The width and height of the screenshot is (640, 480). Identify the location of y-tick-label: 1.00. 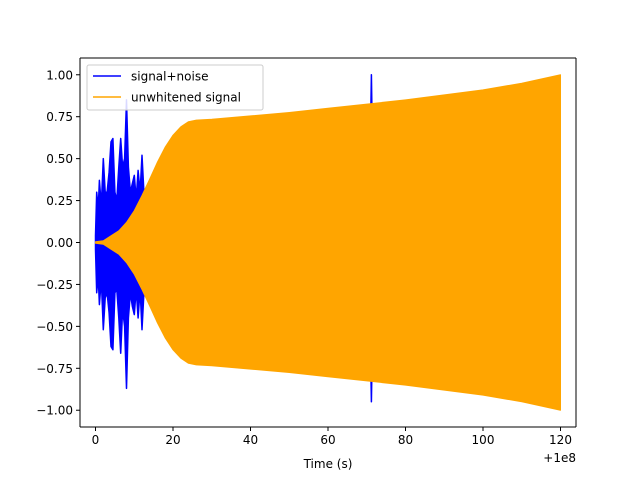
(59, 75).